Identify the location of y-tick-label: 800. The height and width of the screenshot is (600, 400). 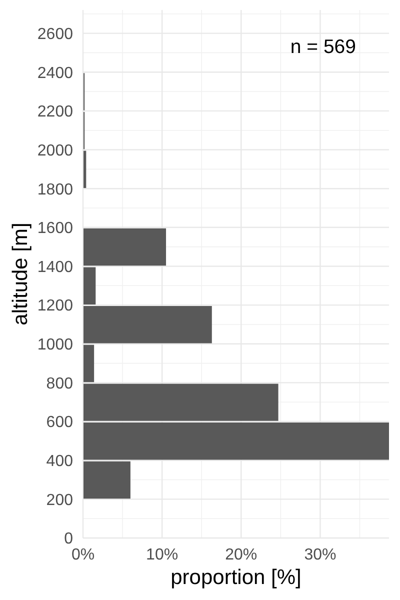
(60, 383).